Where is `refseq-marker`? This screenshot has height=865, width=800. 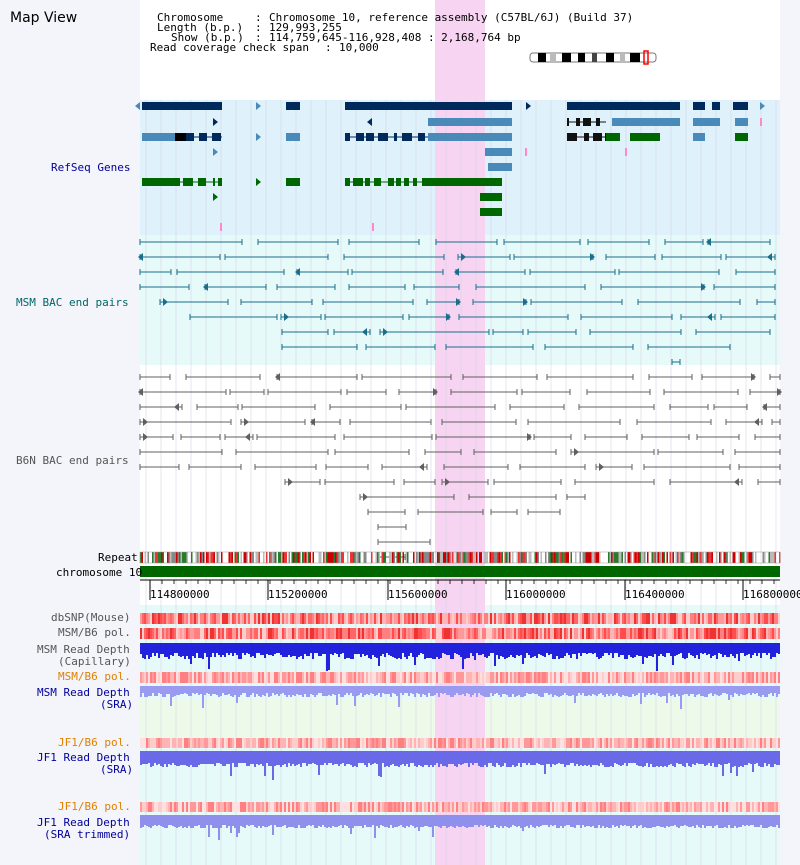 refseq-marker is located at coordinates (626, 152).